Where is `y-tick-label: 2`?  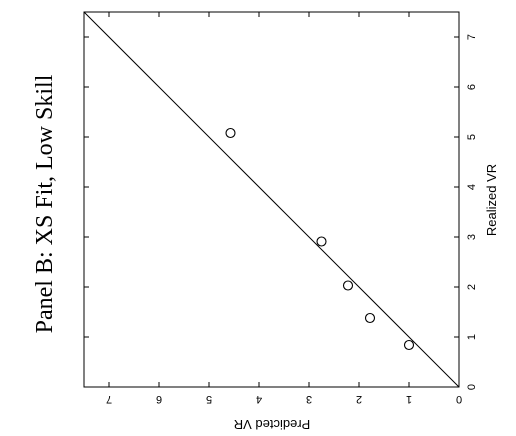 y-tick-label: 2 is located at coordinates (359, 399).